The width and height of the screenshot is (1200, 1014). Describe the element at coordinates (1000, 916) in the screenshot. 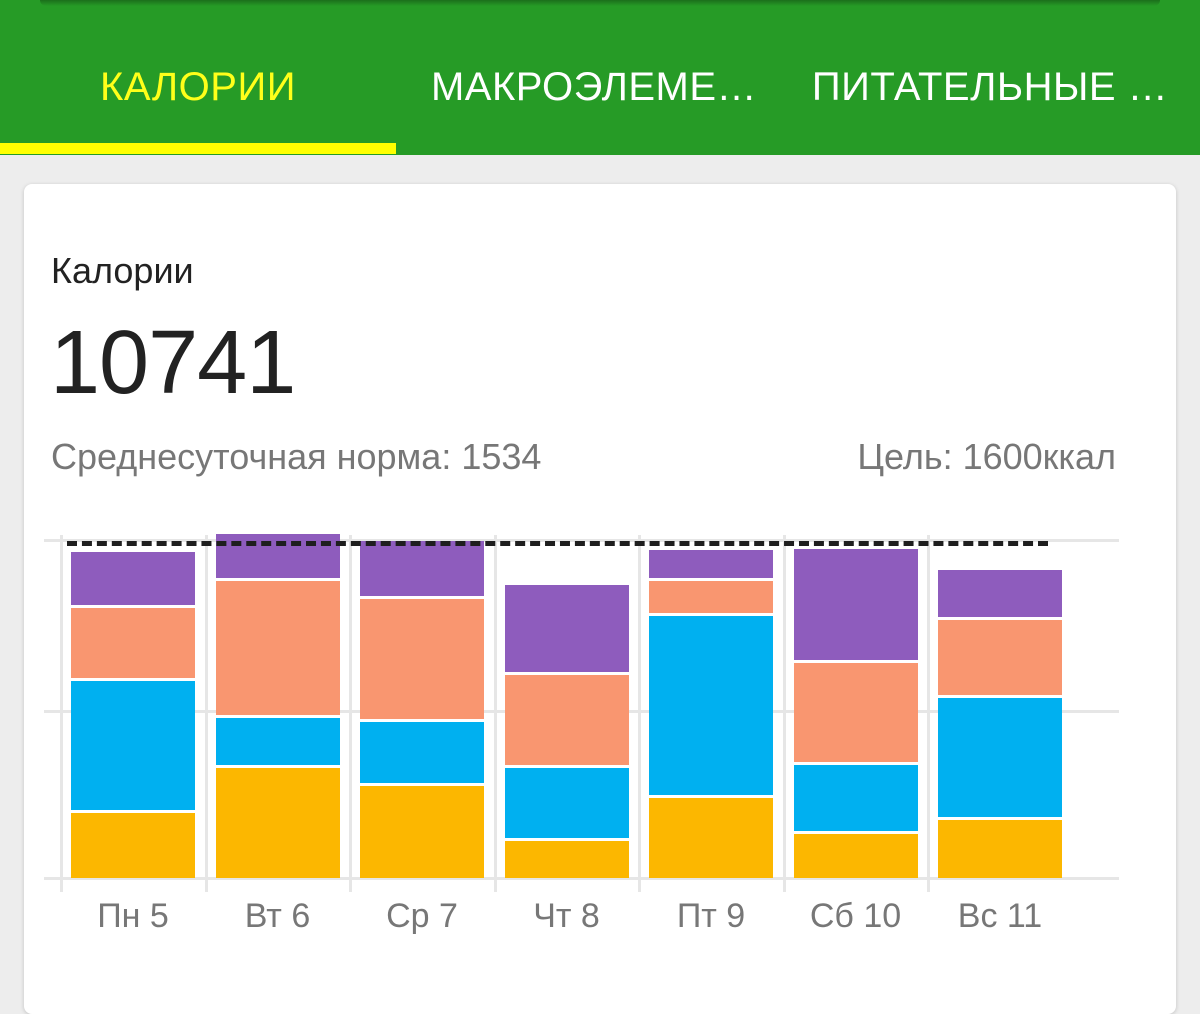

I see `x-axis-label: Вс 11` at that location.